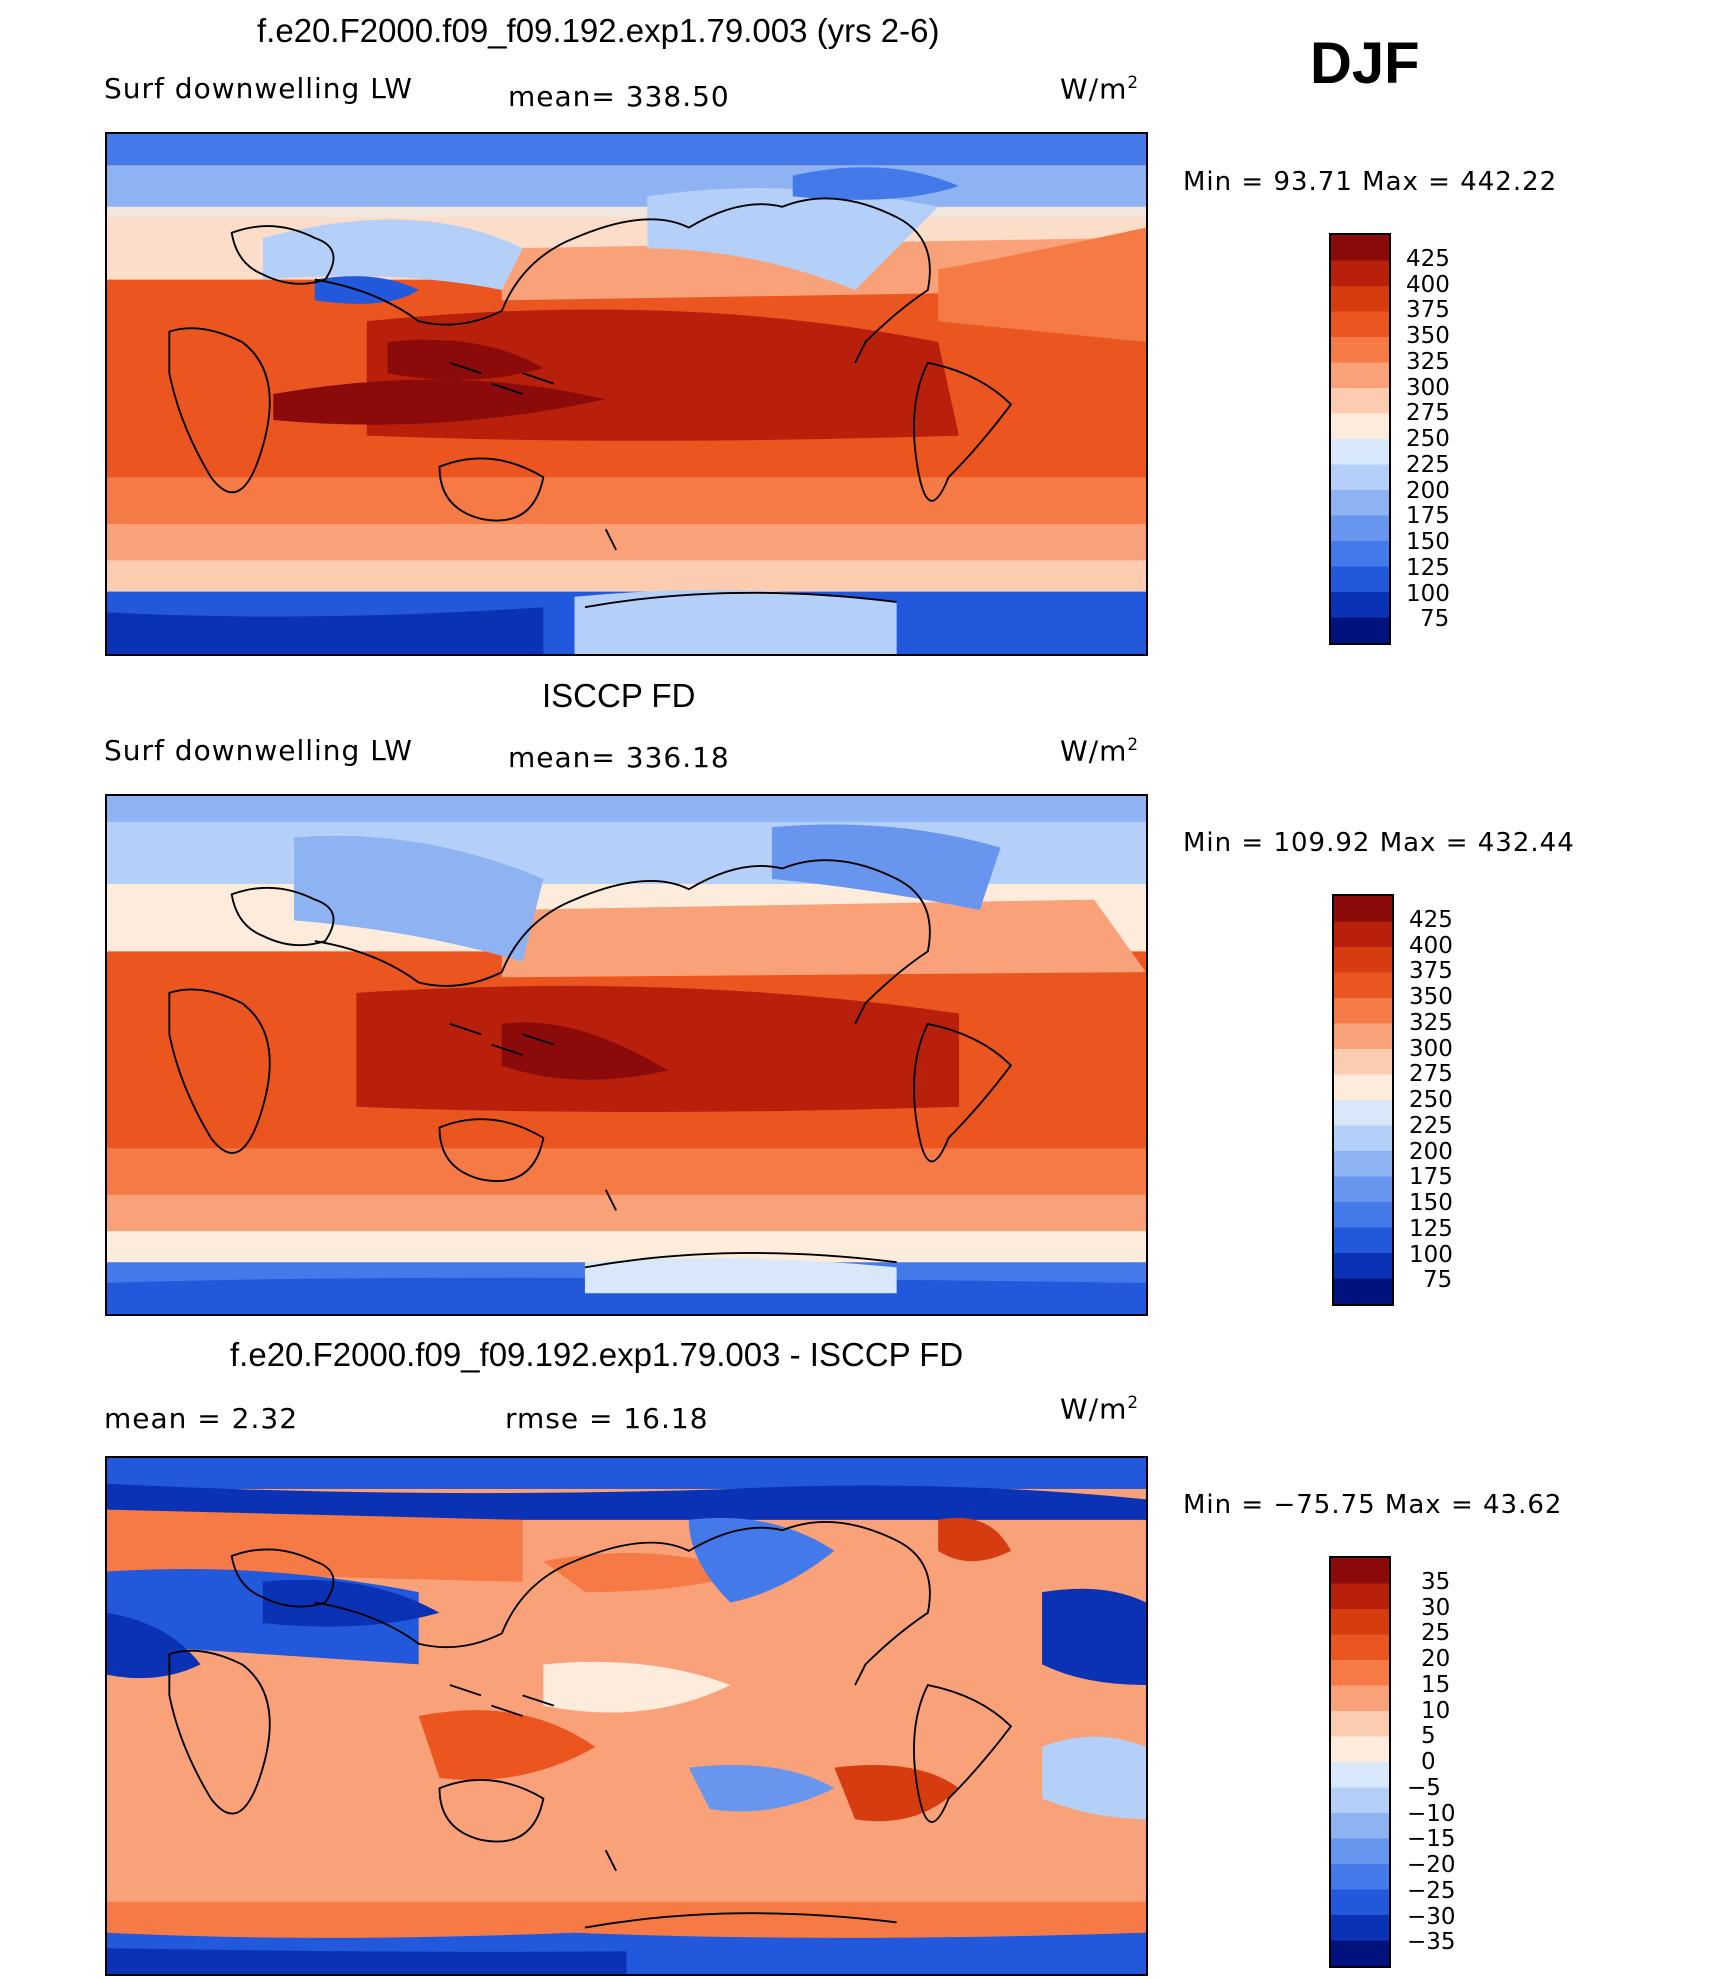 Image resolution: width=1710 pixels, height=1979 pixels. Describe the element at coordinates (1360, 439) in the screenshot. I see `panel1-colorbar` at that location.